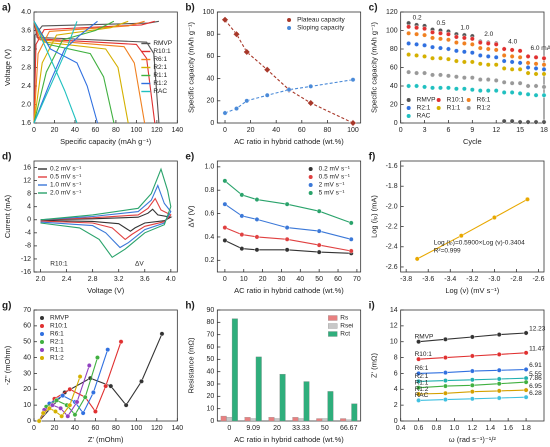  What do you see at coordinates (392, 166) in the screenshot?
I see `y-tick-label: -1.6` at bounding box center [392, 166].